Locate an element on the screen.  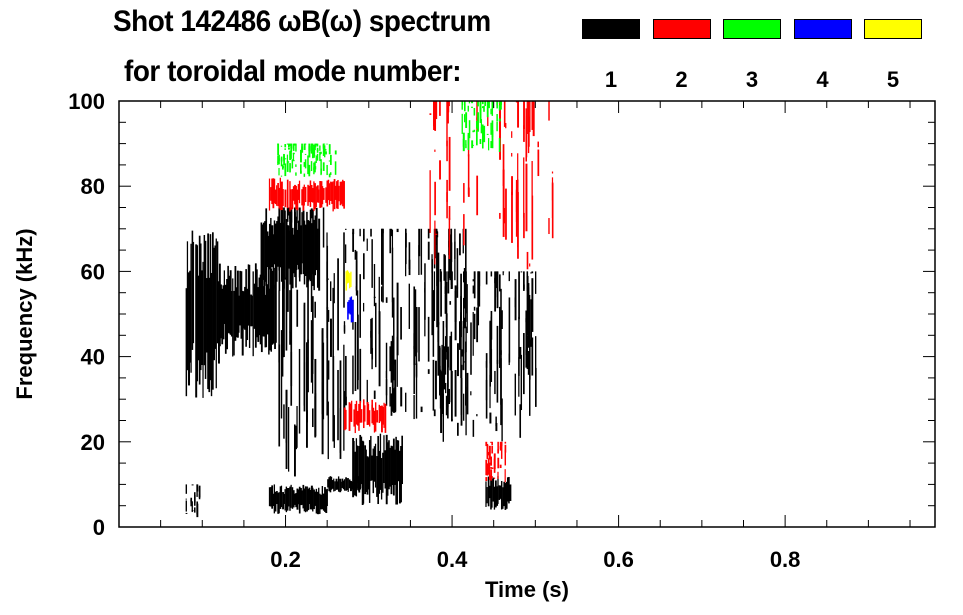
y-tick-label: 60 is located at coordinates (93, 271).